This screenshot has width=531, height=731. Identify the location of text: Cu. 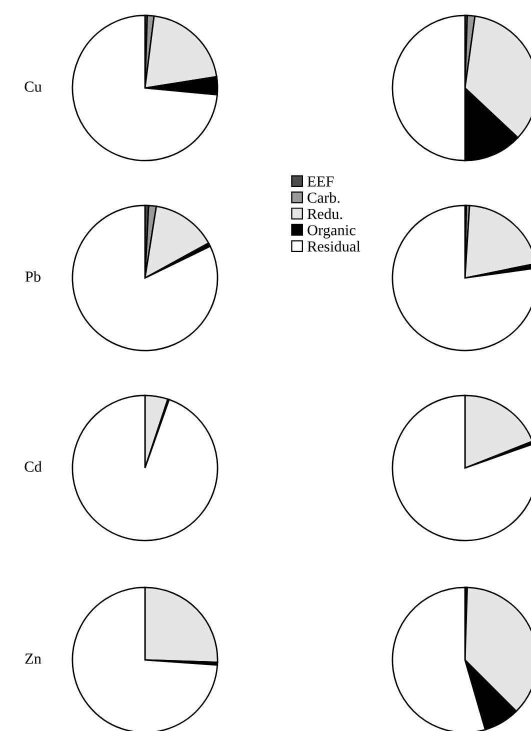
(33, 87).